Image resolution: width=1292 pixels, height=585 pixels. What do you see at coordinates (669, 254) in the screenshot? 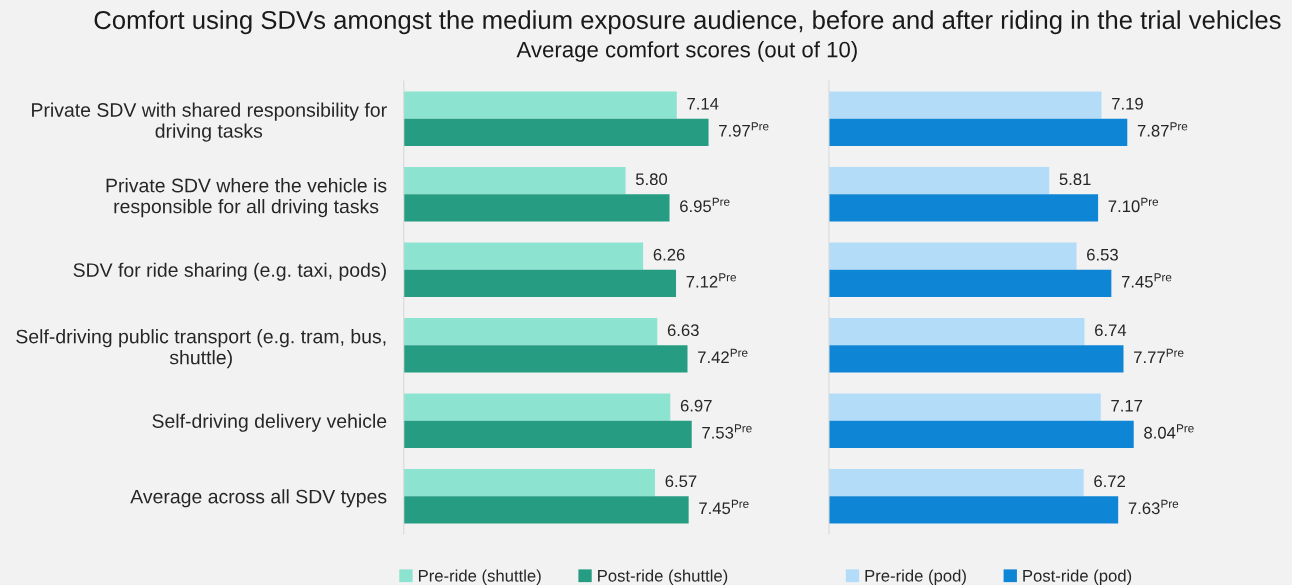
I see `data-label: 6.26` at bounding box center [669, 254].